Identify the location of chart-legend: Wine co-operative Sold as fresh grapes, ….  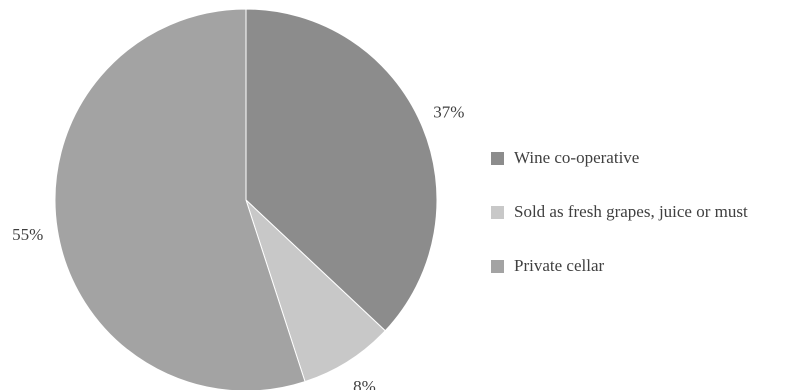
(619, 227).